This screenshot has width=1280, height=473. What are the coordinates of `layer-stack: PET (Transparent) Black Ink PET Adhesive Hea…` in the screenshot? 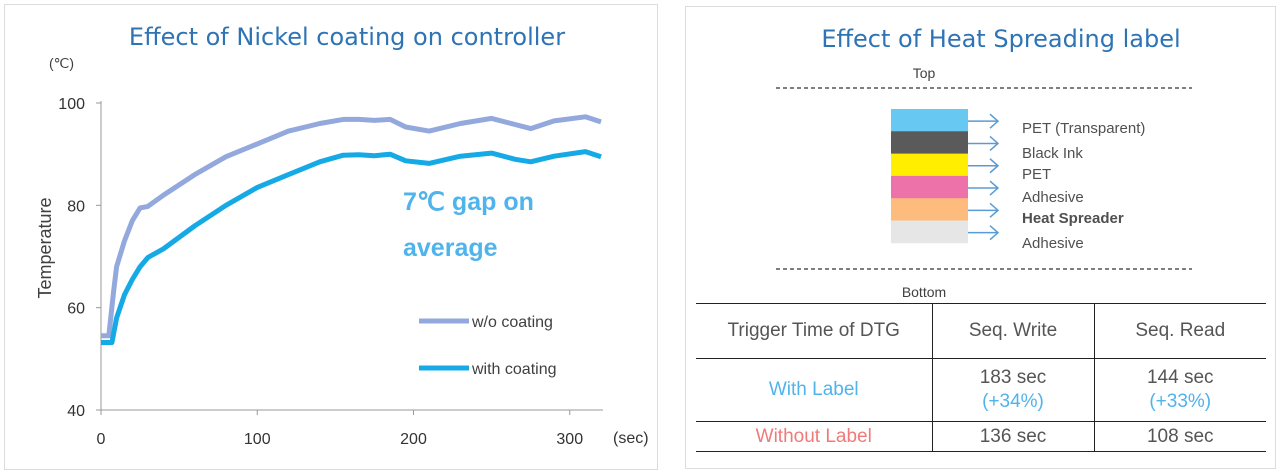 It's located at (1018, 180).